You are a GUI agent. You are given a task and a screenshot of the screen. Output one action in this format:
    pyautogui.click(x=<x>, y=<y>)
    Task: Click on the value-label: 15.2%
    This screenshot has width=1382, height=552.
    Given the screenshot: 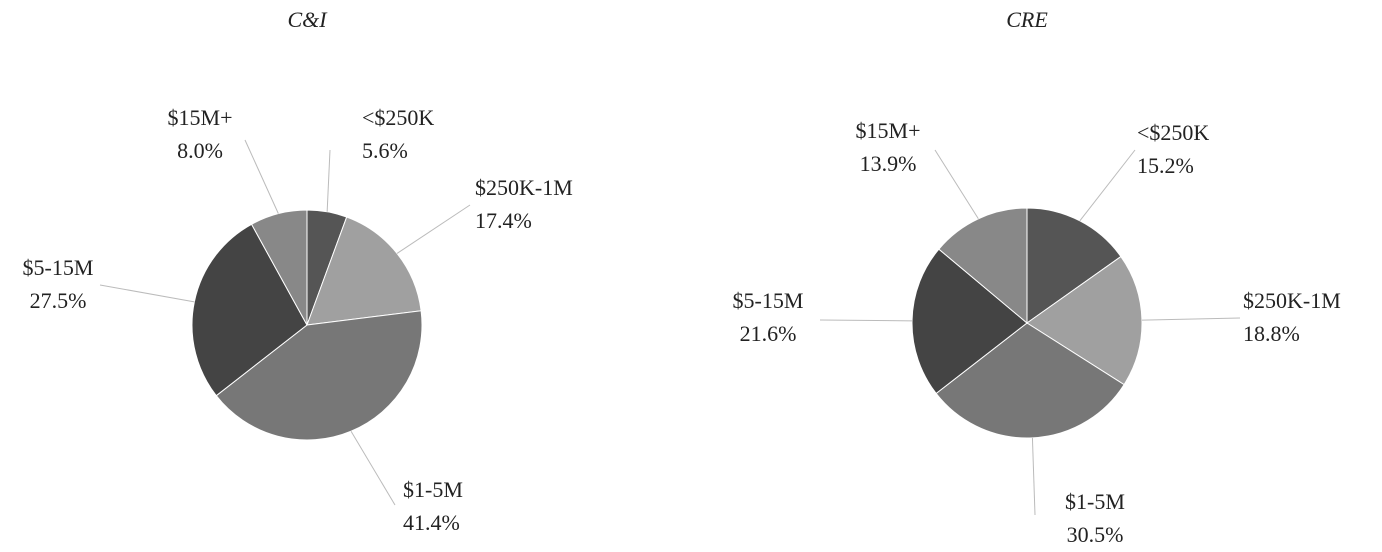 What is the action you would take?
    pyautogui.click(x=1165, y=165)
    